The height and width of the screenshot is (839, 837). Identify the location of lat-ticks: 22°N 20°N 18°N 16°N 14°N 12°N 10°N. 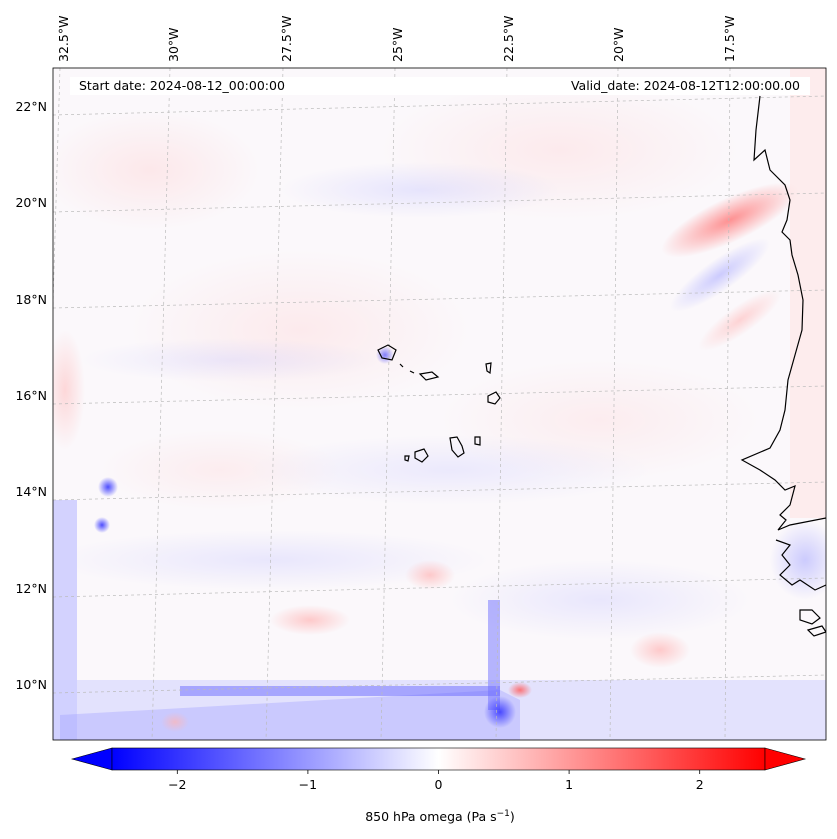
(31, 395).